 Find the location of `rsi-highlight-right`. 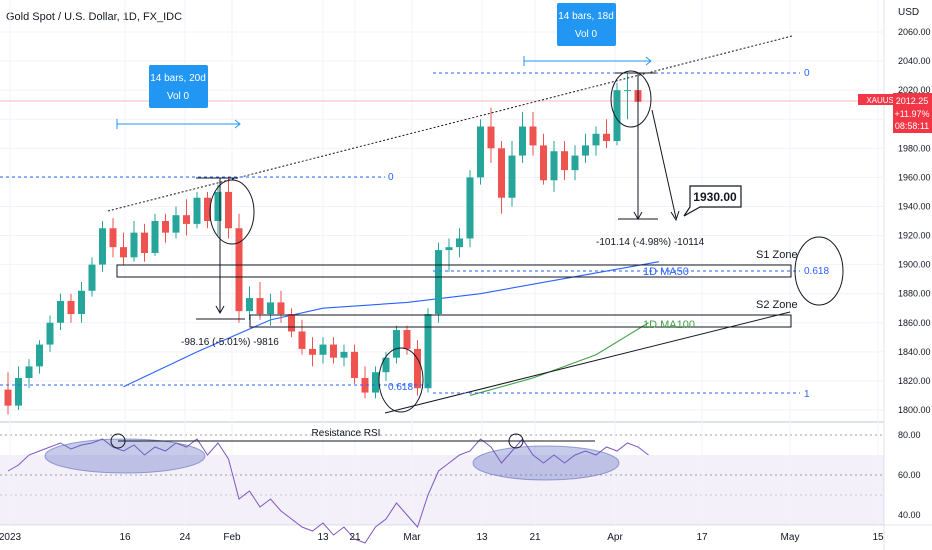

rsi-highlight-right is located at coordinates (546, 463).